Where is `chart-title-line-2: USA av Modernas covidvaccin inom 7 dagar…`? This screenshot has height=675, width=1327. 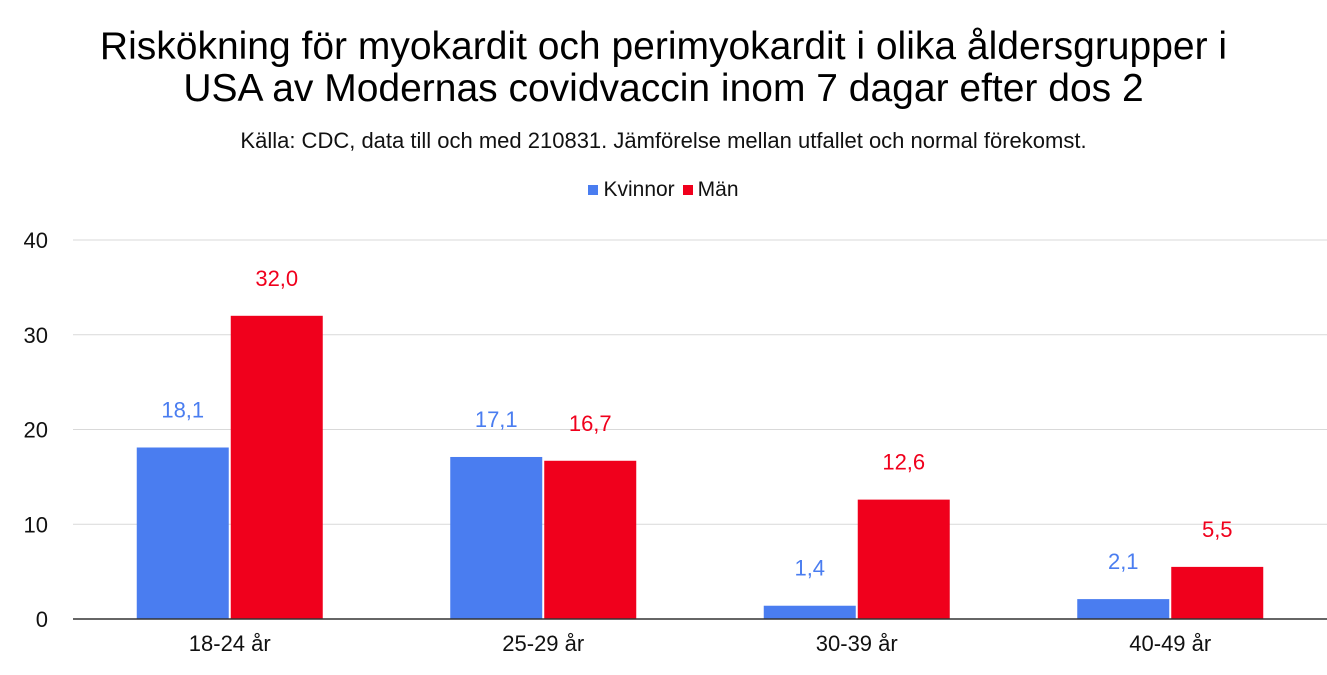 chart-title-line-2: USA av Modernas covidvaccin inom 7 dagar… is located at coordinates (663, 88).